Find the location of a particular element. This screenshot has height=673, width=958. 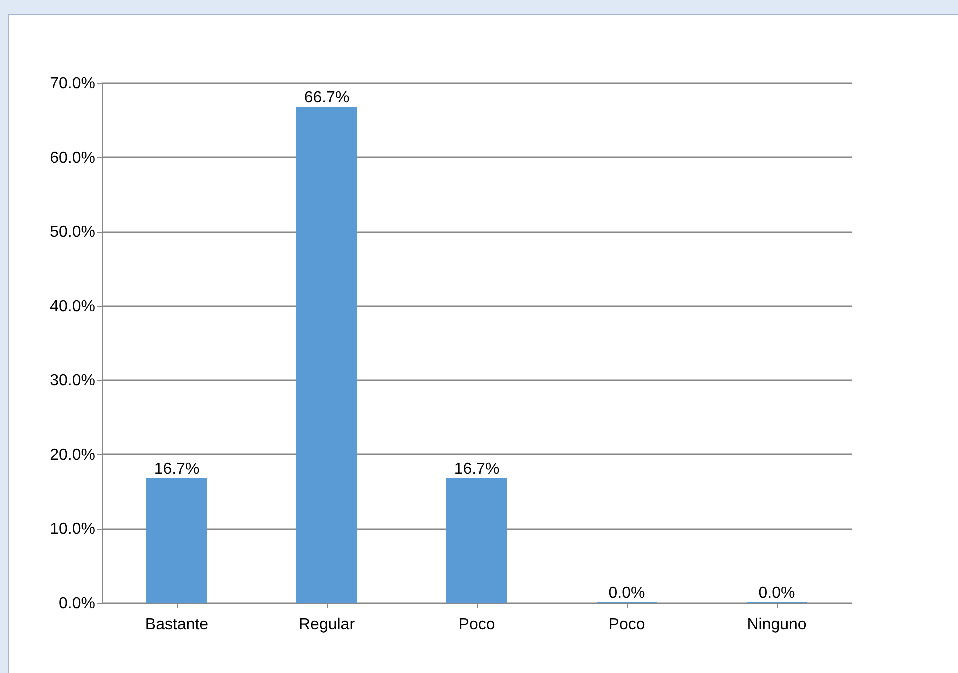

y-tick-label: 10.0% is located at coordinates (73, 529).